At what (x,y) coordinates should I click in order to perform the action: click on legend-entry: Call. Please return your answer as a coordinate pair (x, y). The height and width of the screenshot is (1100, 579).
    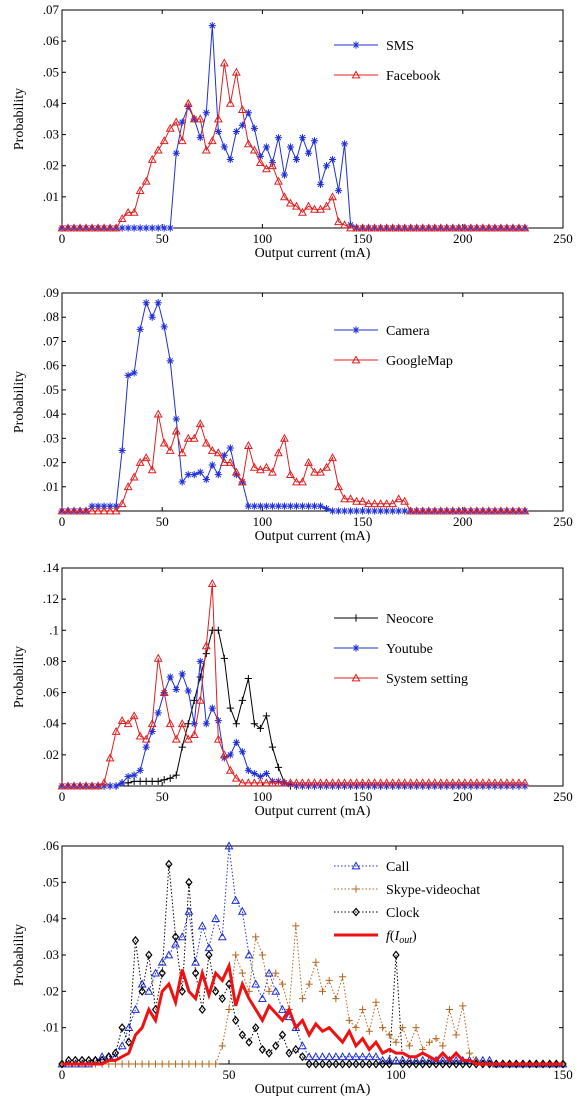
    Looking at the image, I should click on (371, 867).